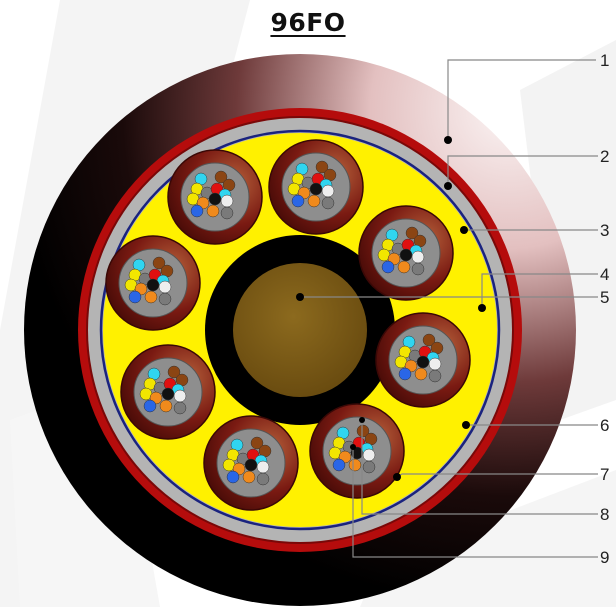 The height and width of the screenshot is (607, 616). What do you see at coordinates (604, 297) in the screenshot?
I see `callout-5: 5` at bounding box center [604, 297].